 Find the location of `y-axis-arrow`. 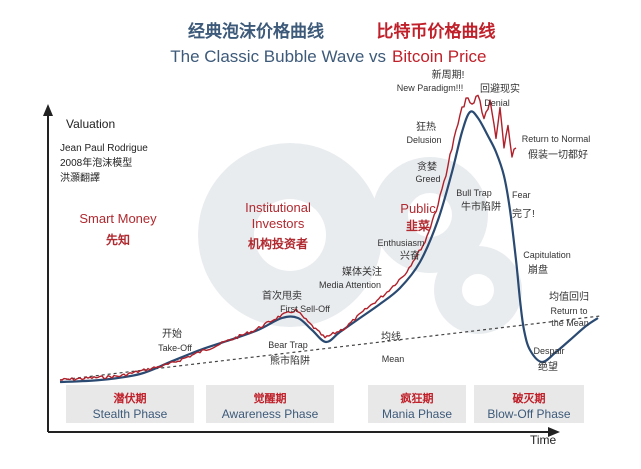

y-axis-arrow is located at coordinates (48, 110).